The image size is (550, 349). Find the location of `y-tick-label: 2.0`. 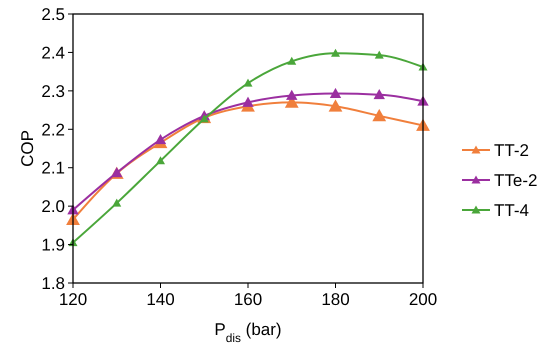

y-tick-label: 2.0 is located at coordinates (53, 206).